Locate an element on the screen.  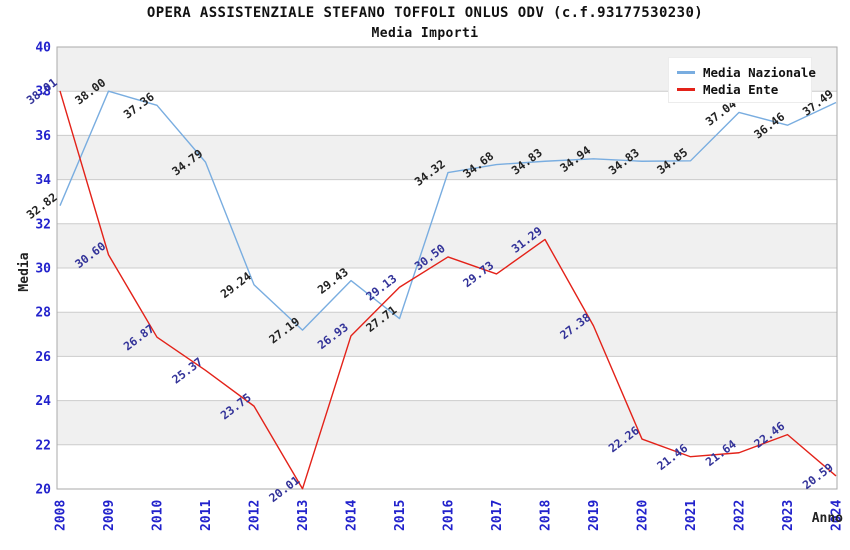
x-tick-label: 2015 is located at coordinates (400, 515).